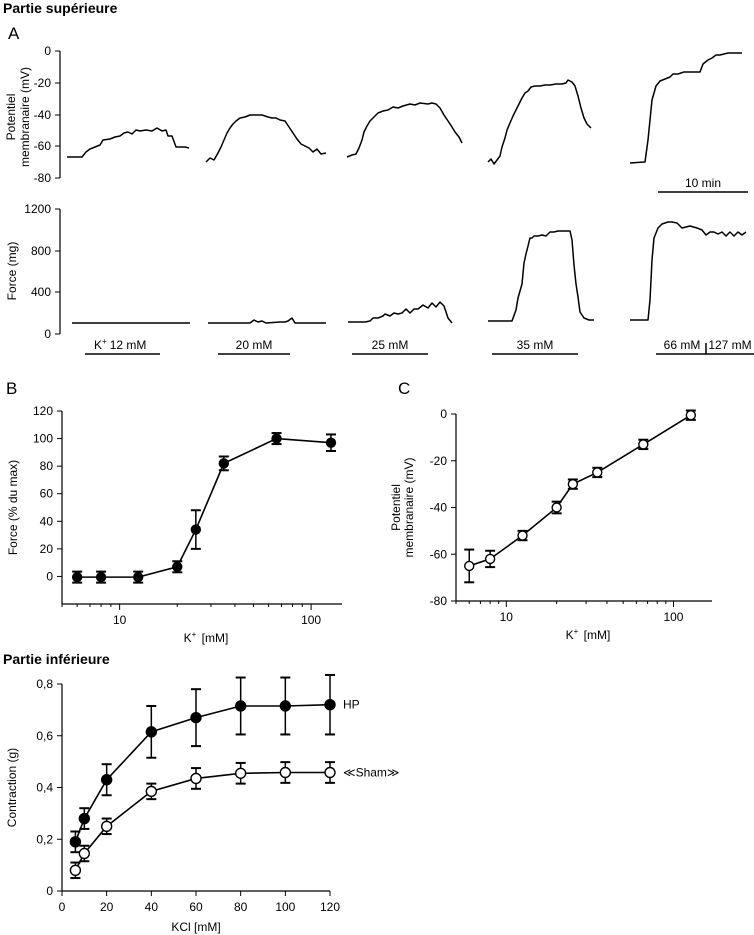  What do you see at coordinates (60, 8) in the screenshot?
I see `section-title-top: Partie supérieure` at bounding box center [60, 8].